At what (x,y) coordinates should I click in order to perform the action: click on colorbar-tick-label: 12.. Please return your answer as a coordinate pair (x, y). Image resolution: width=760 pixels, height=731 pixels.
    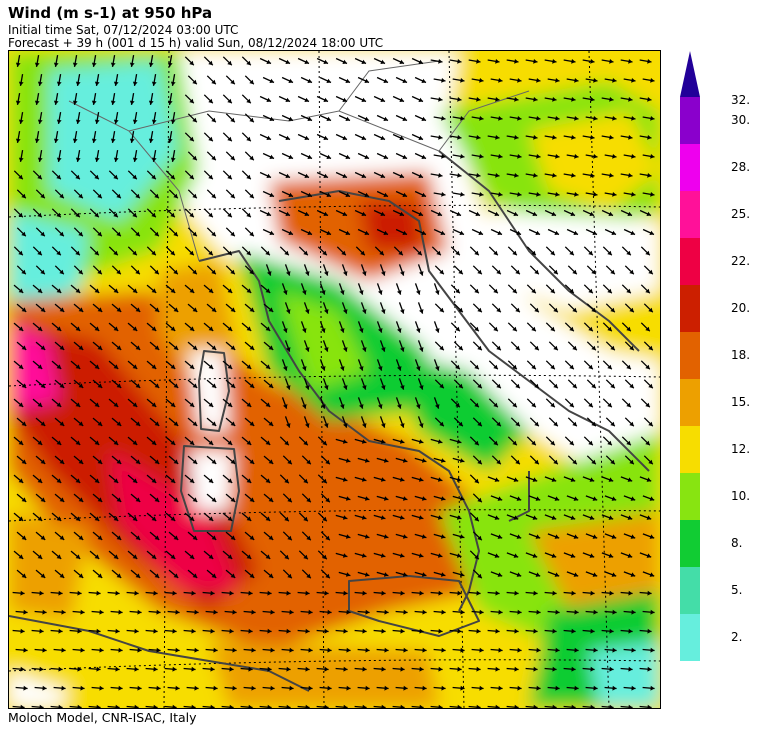
    Looking at the image, I should click on (741, 448).